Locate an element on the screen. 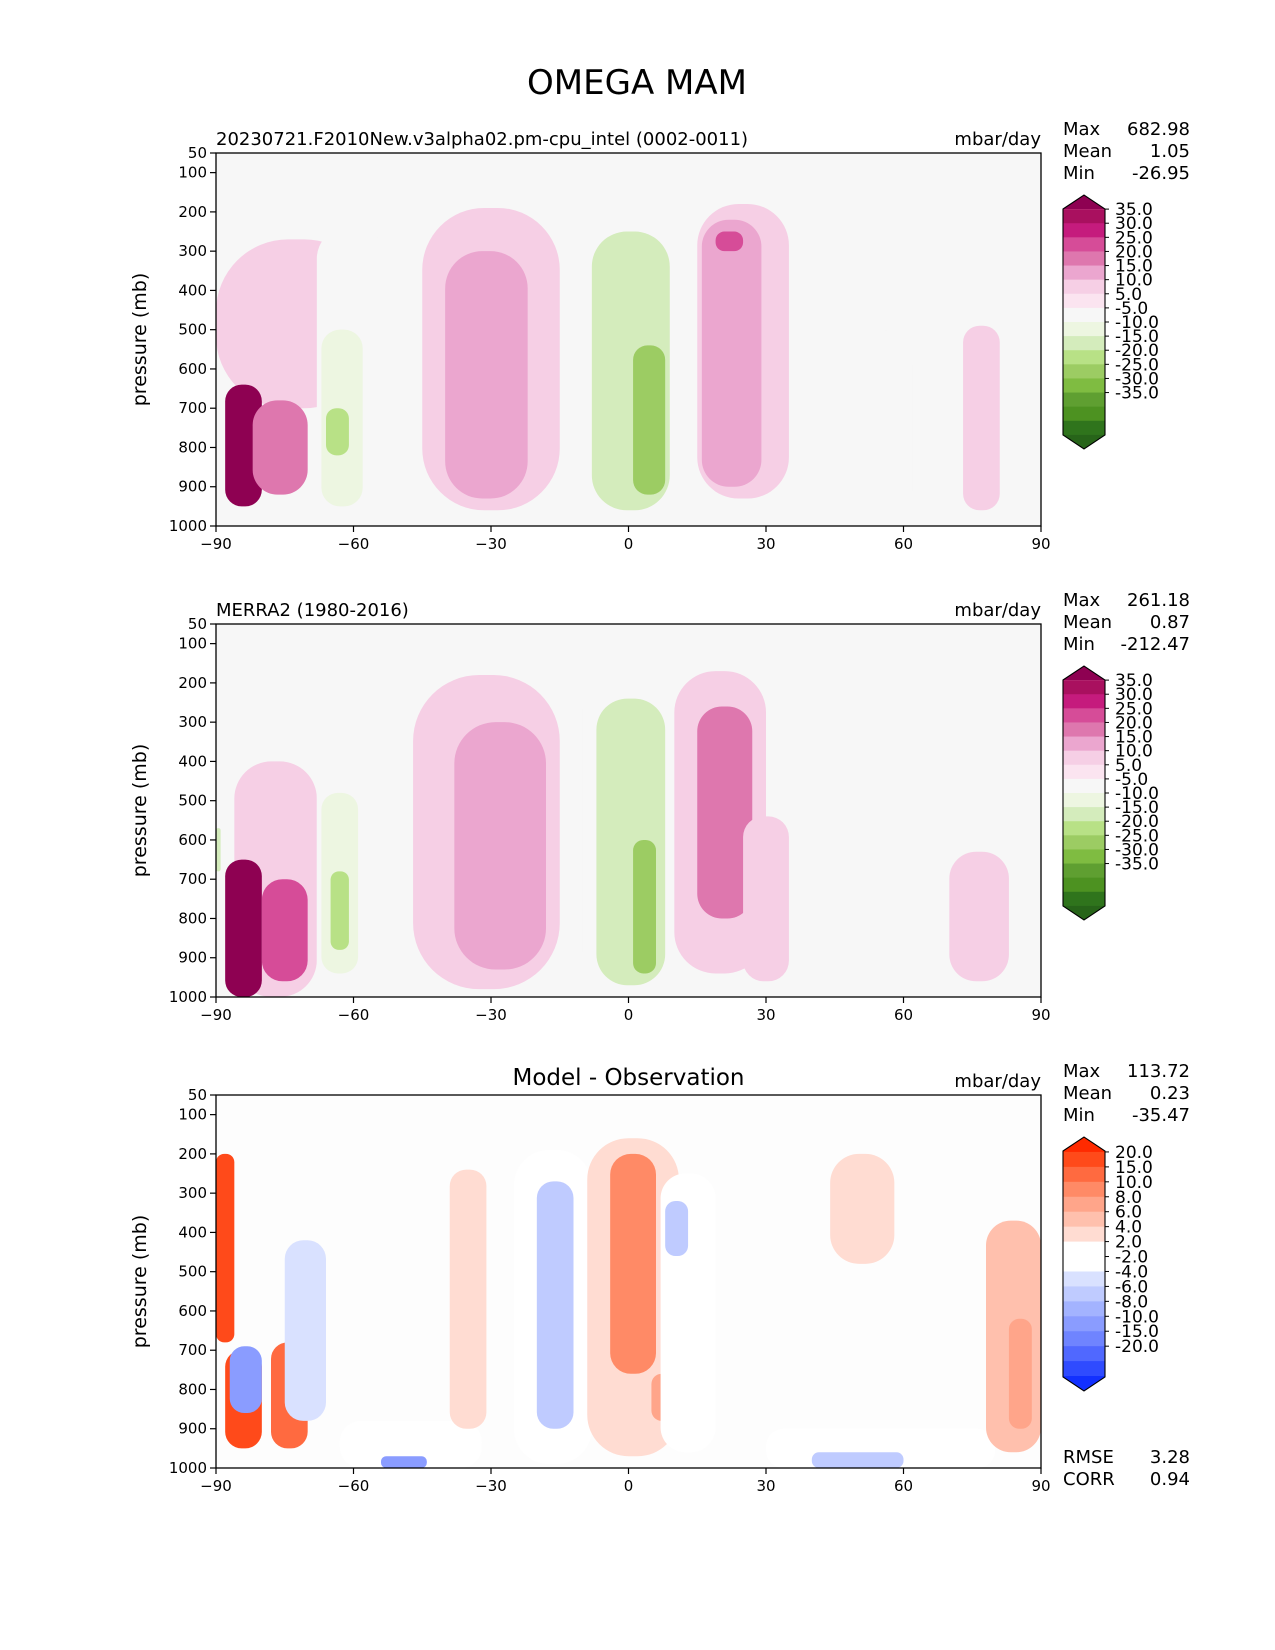 The image size is (1275, 1650). stat-value: 0.87 is located at coordinates (1170, 622).